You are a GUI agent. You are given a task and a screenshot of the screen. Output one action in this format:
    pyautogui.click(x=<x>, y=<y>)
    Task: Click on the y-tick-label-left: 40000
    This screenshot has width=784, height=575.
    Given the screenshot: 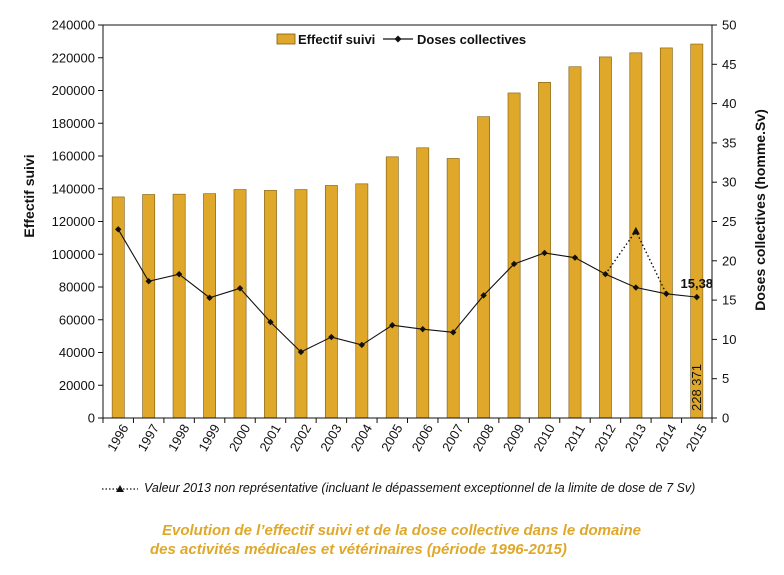 What is the action you would take?
    pyautogui.click(x=77, y=352)
    